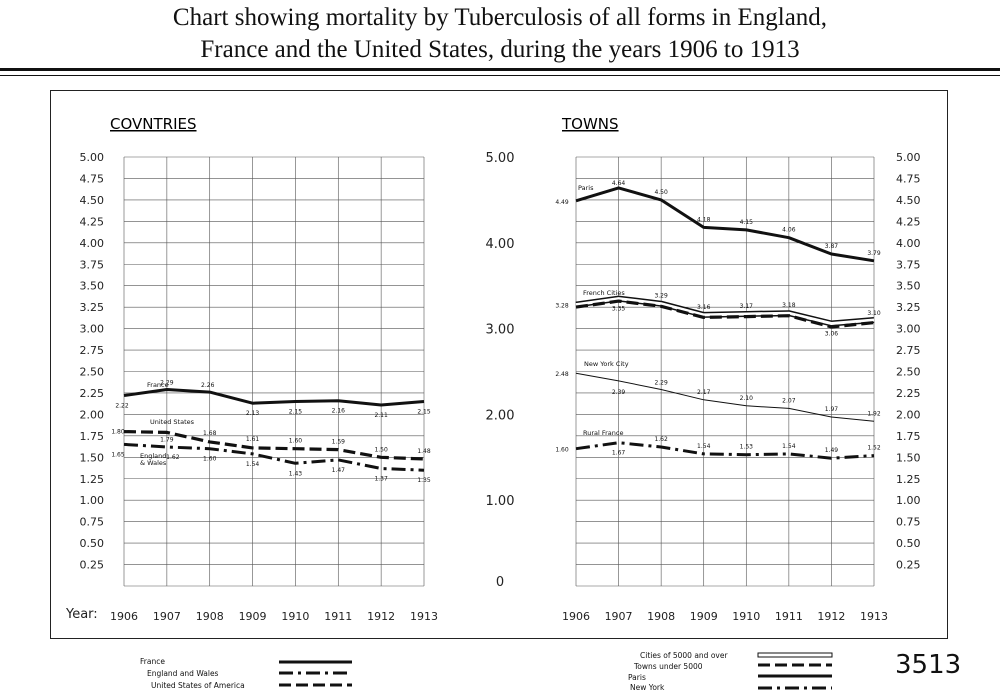 This screenshot has width=1000, height=700. Describe the element at coordinates (296, 441) in the screenshot. I see `data-label-united-states: 1.60` at that location.